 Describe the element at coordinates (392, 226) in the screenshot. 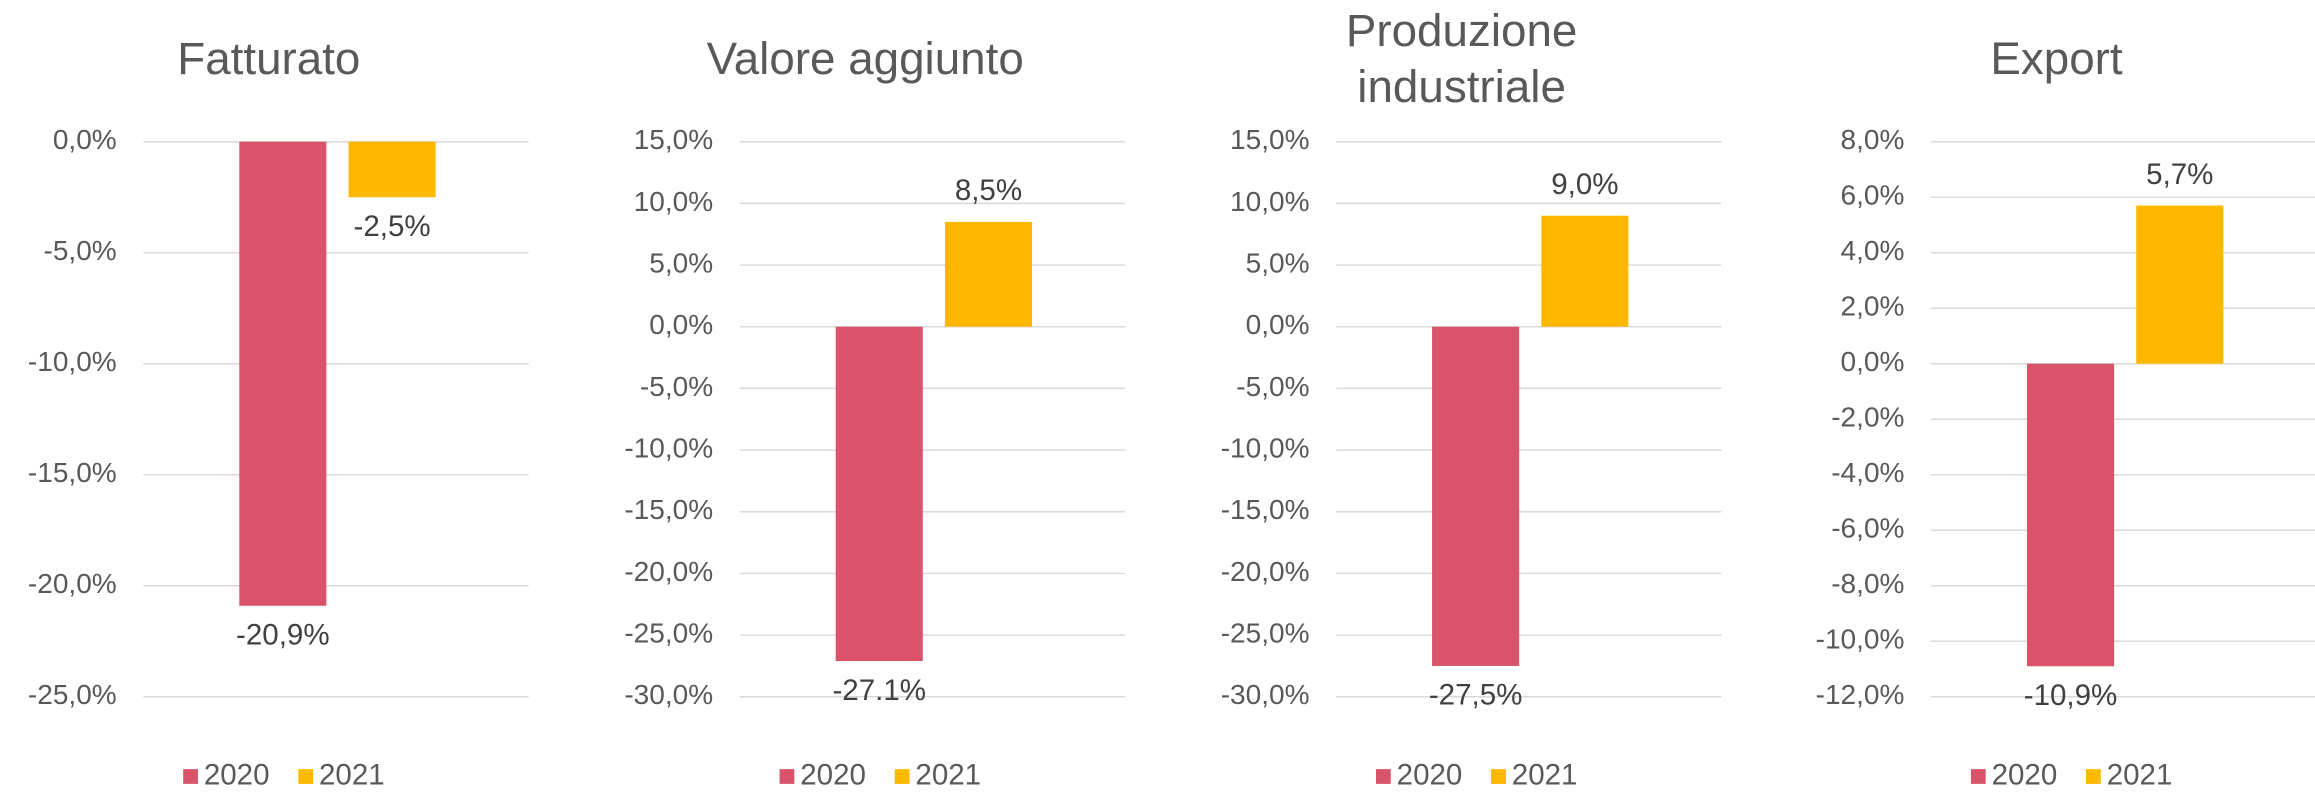

I see `data-label: -2,5%` at that location.